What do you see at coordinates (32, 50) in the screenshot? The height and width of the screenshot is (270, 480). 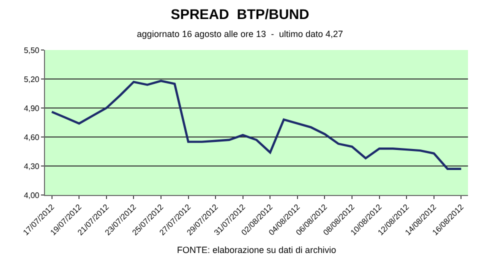 I see `y-tick-label: 5,50` at bounding box center [32, 50].